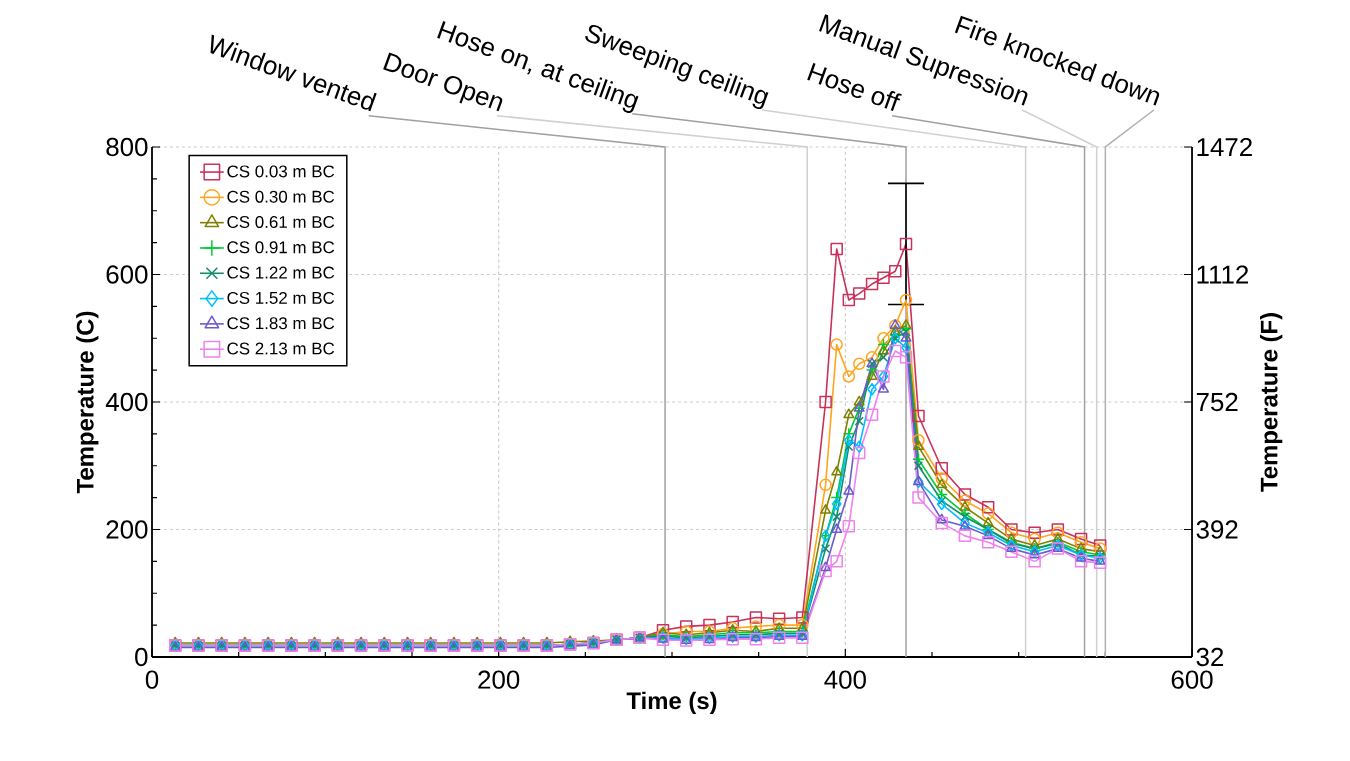 The height and width of the screenshot is (761, 1350). What do you see at coordinates (854, 87) in the screenshot?
I see `ref-line-label: Hose off` at bounding box center [854, 87].